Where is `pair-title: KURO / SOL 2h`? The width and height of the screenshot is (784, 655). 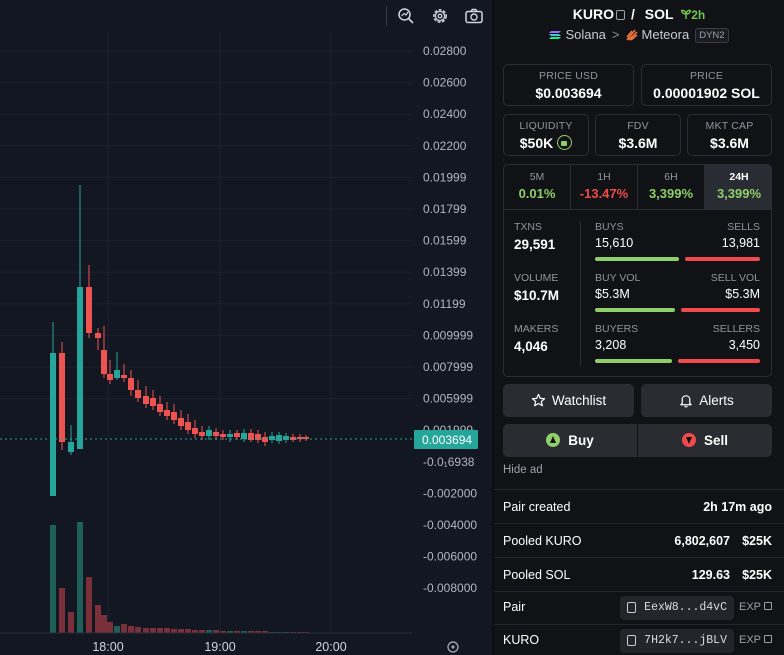
pair-title: KURO / SOL 2h is located at coordinates (639, 14).